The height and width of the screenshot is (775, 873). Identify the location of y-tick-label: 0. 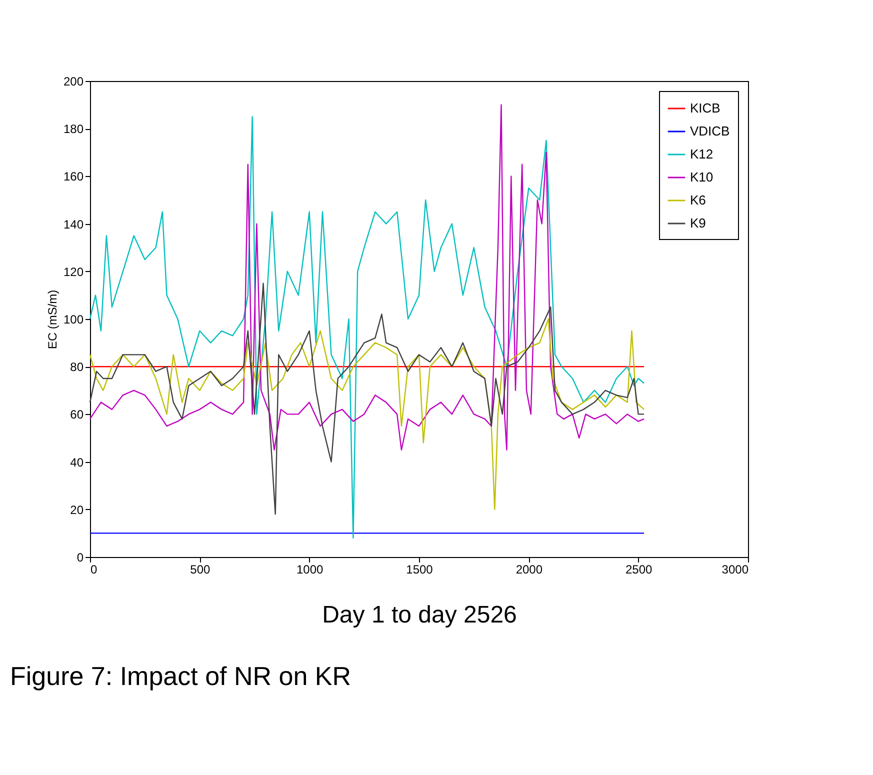
(80, 557).